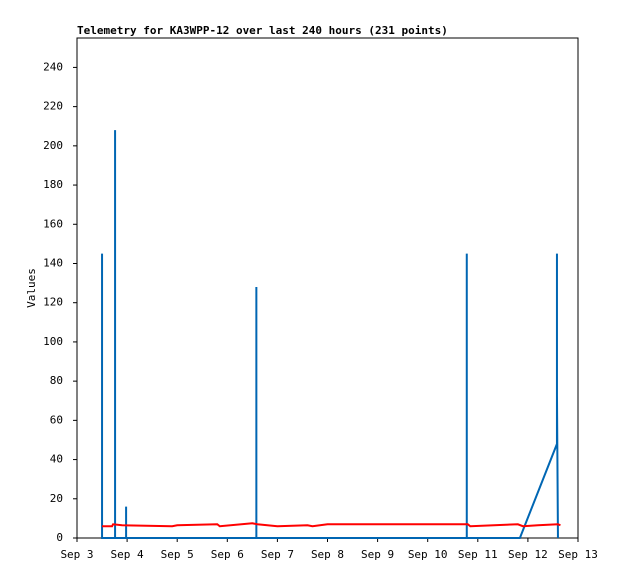 The width and height of the screenshot is (618, 579). What do you see at coordinates (56, 498) in the screenshot?
I see `y-tick-label: 20` at bounding box center [56, 498].